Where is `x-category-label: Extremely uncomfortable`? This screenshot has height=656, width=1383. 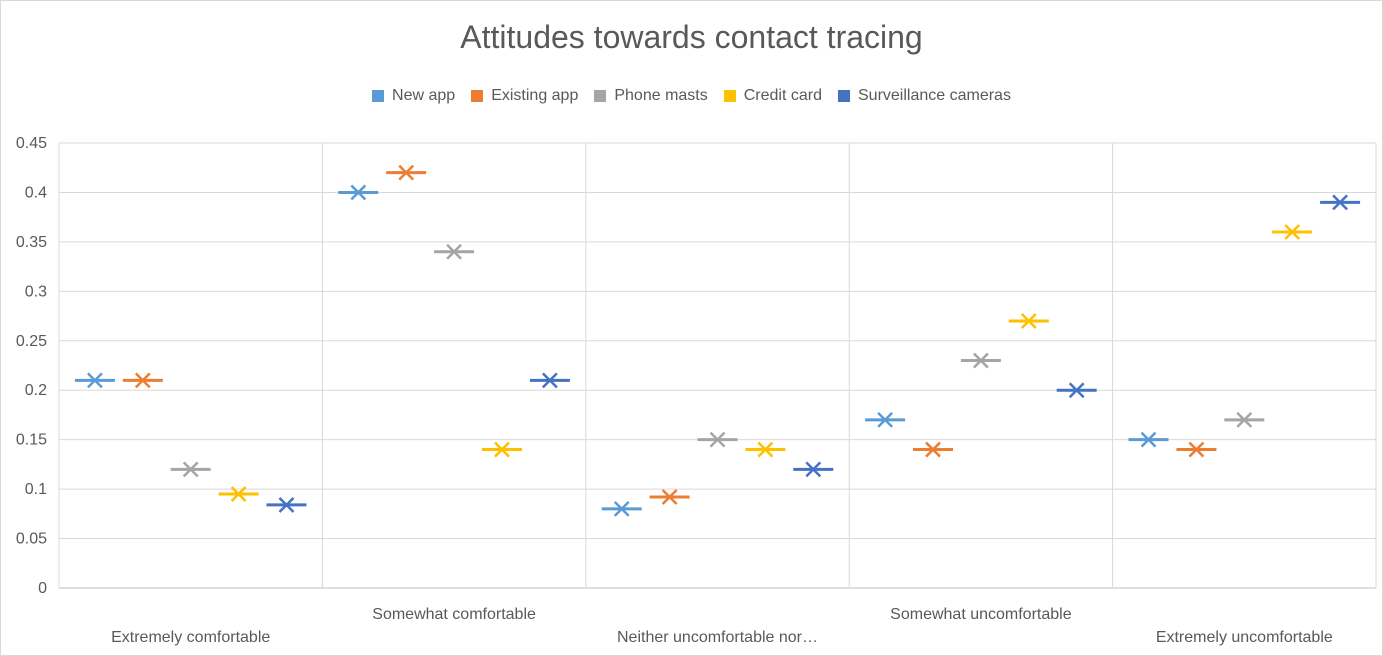 x-category-label: Extremely uncomfortable is located at coordinates (1244, 637).